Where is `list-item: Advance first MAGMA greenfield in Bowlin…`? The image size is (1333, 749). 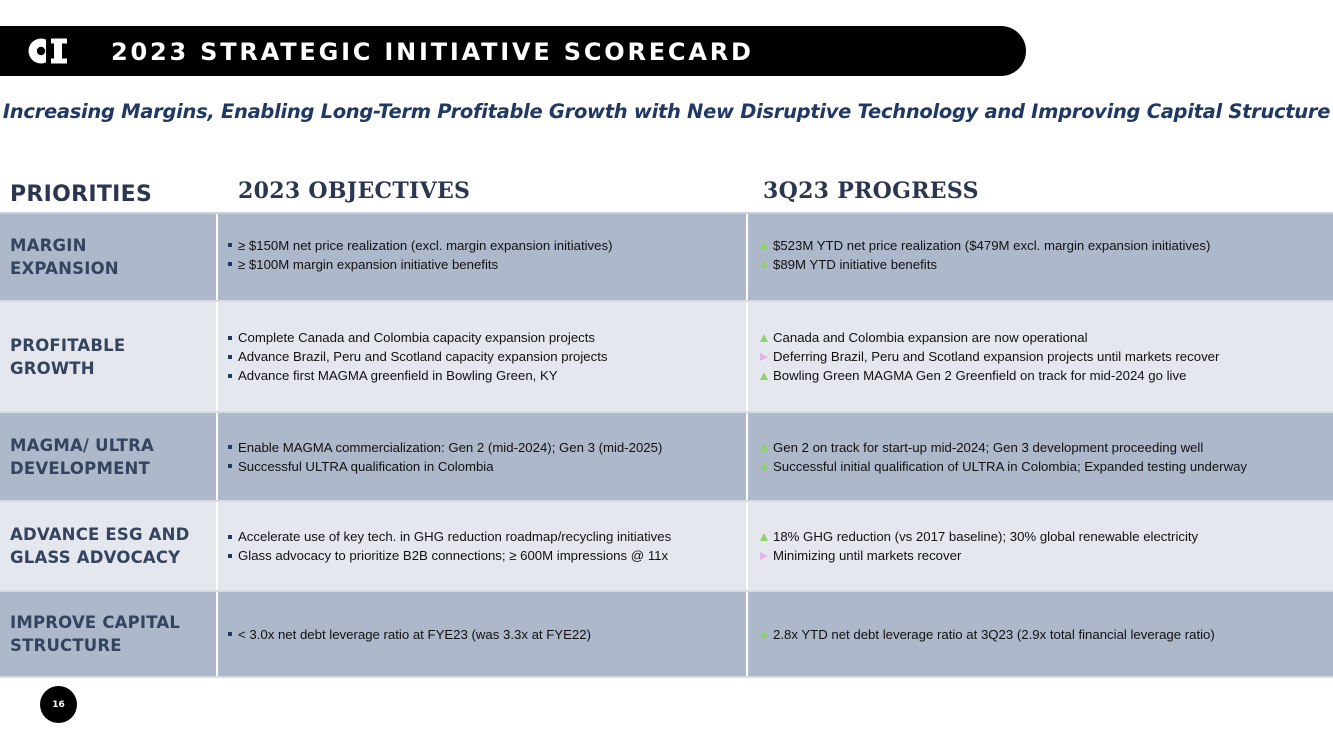 list-item: Advance first MAGMA greenfield in Bowlin… is located at coordinates (417, 375).